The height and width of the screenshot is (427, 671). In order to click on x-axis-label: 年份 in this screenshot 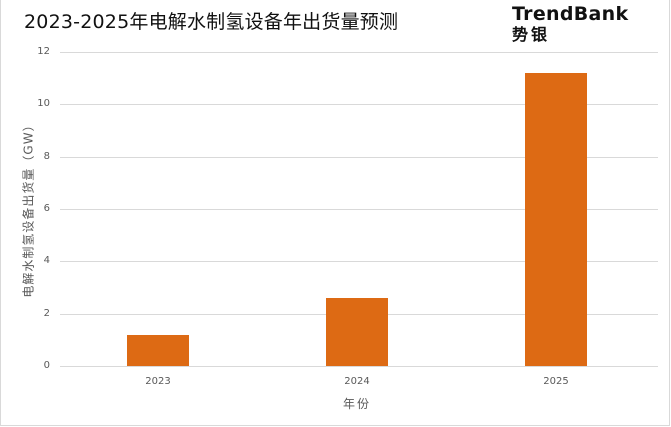, I will do `click(356, 404)`.